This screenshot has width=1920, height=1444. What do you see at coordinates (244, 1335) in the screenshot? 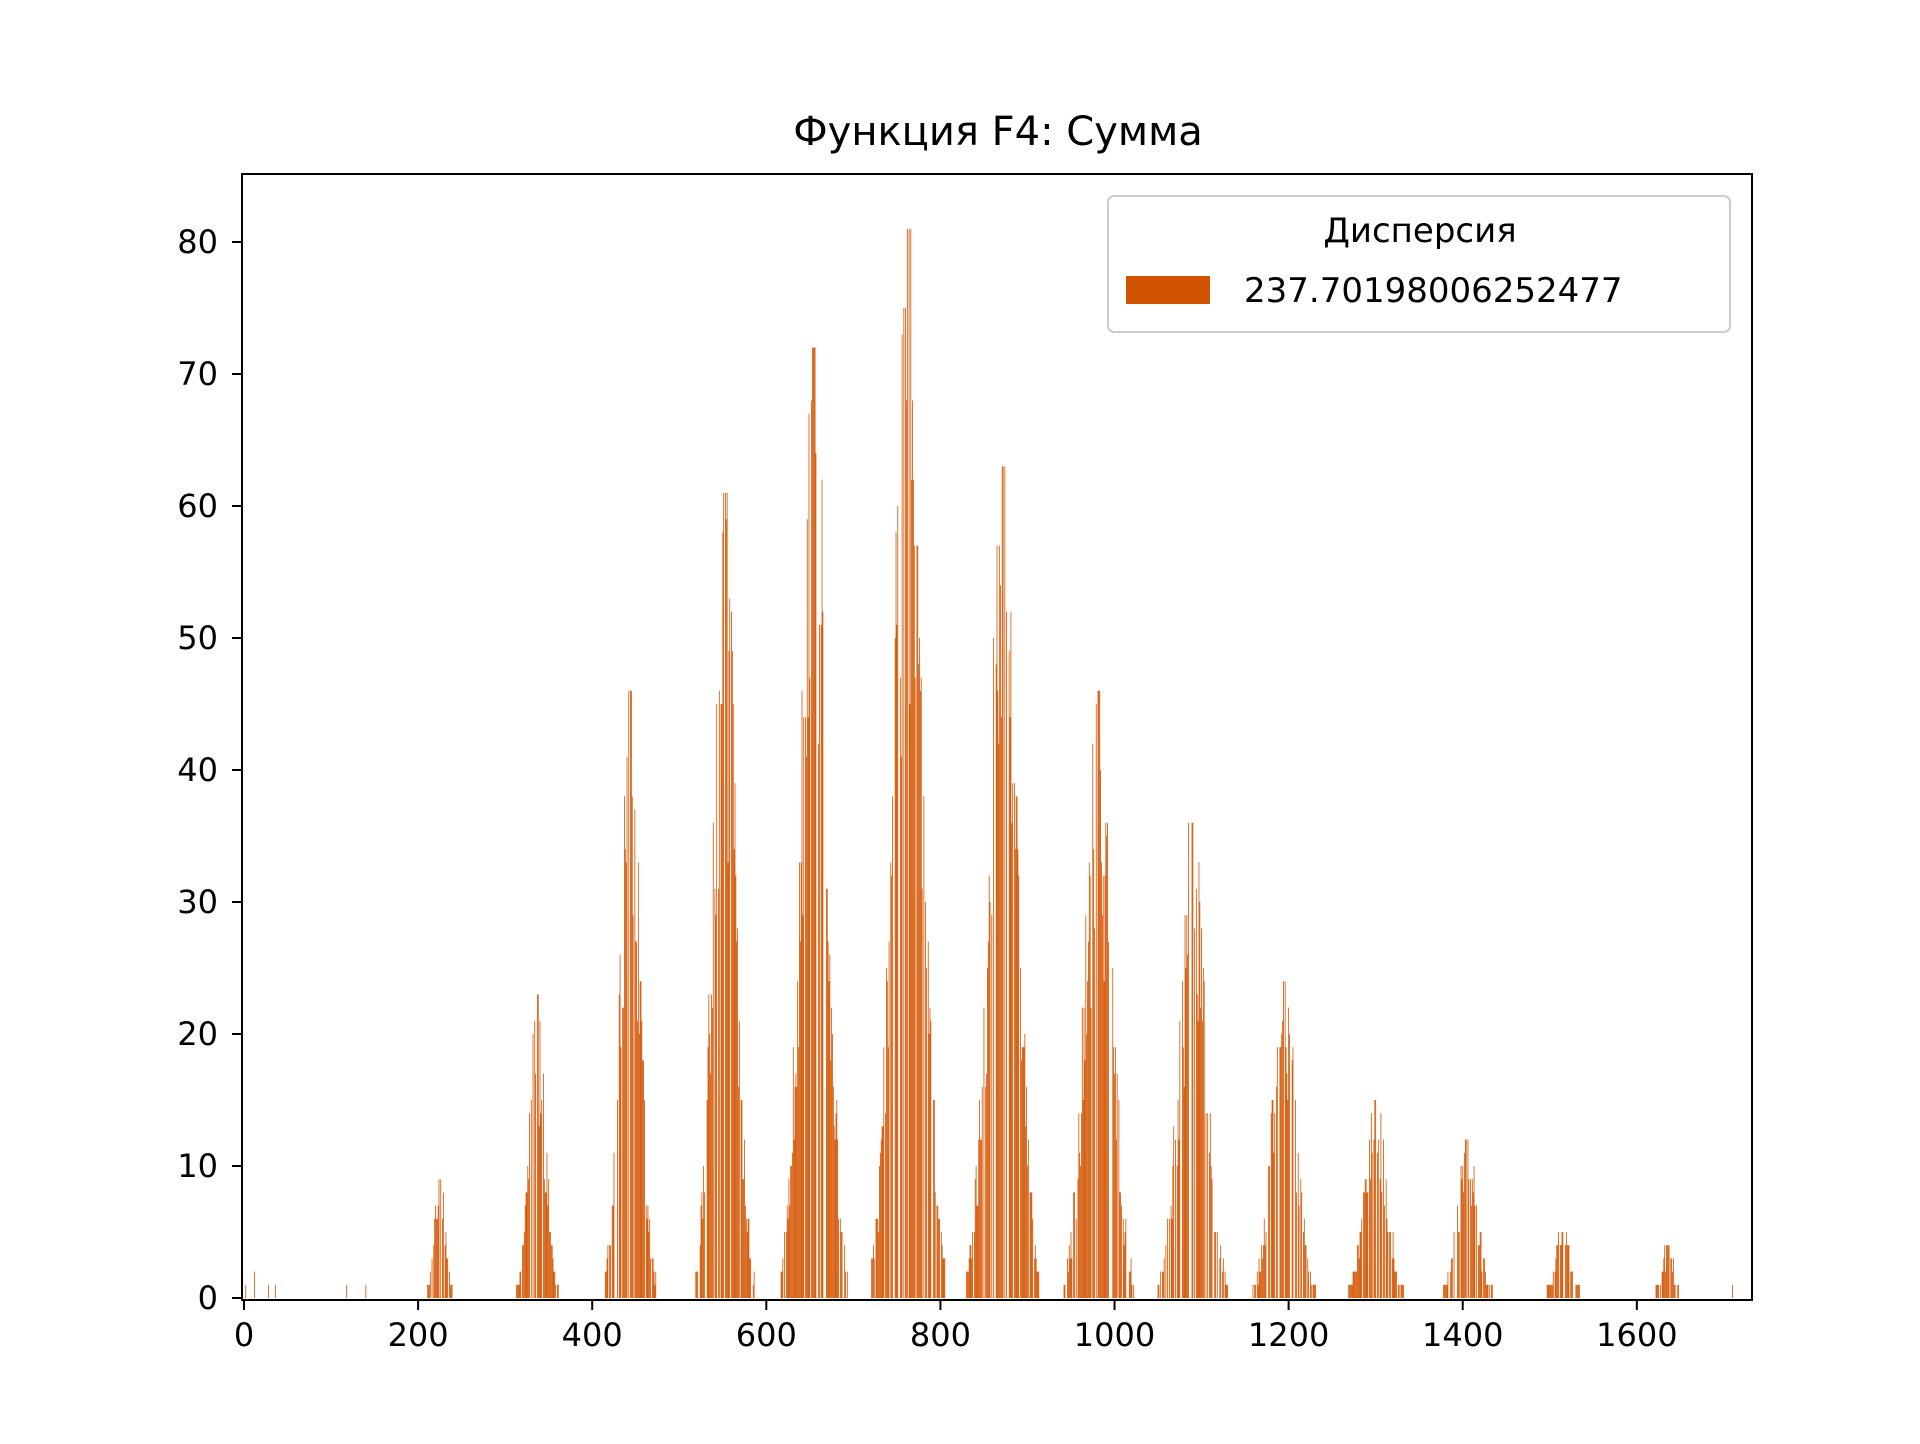
I see `x-tick-label: 0` at bounding box center [244, 1335].